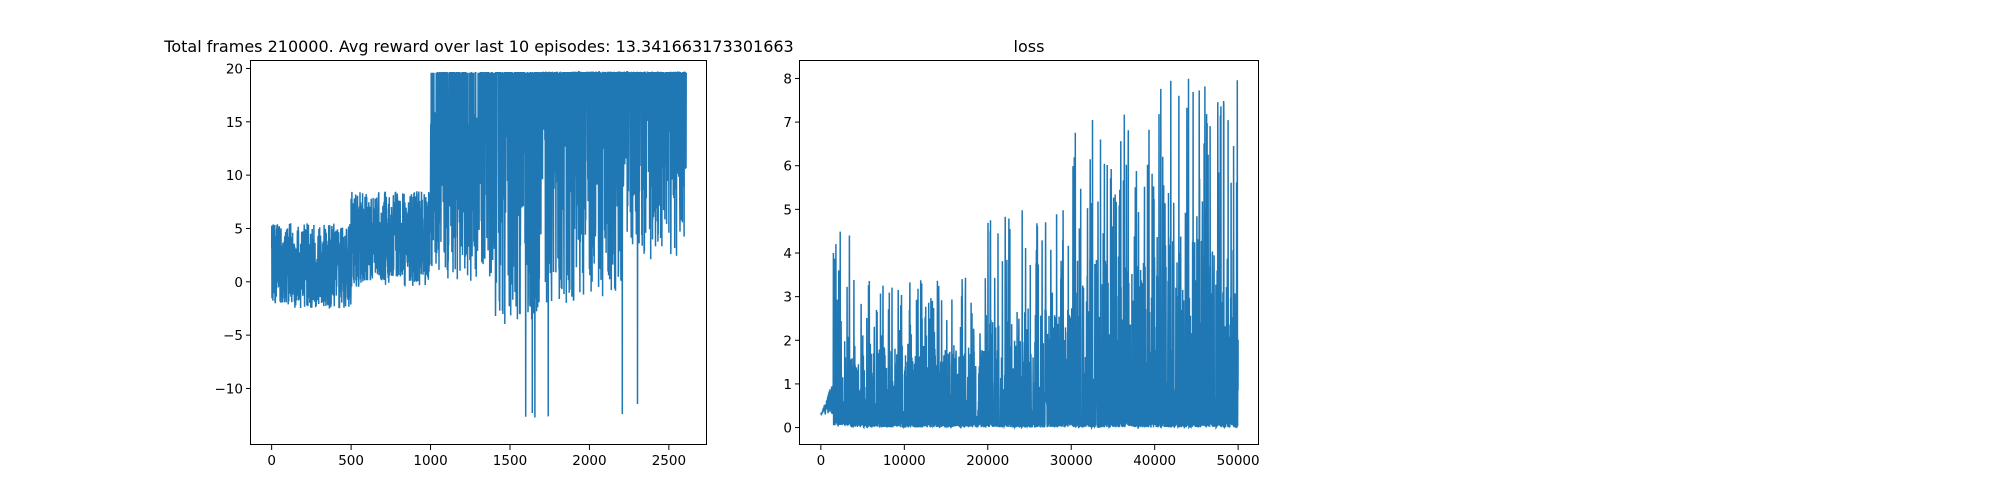 Image resolution: width=2000 pixels, height=500 pixels. Describe the element at coordinates (787, 298) in the screenshot. I see `y-tick-label: 3` at that location.